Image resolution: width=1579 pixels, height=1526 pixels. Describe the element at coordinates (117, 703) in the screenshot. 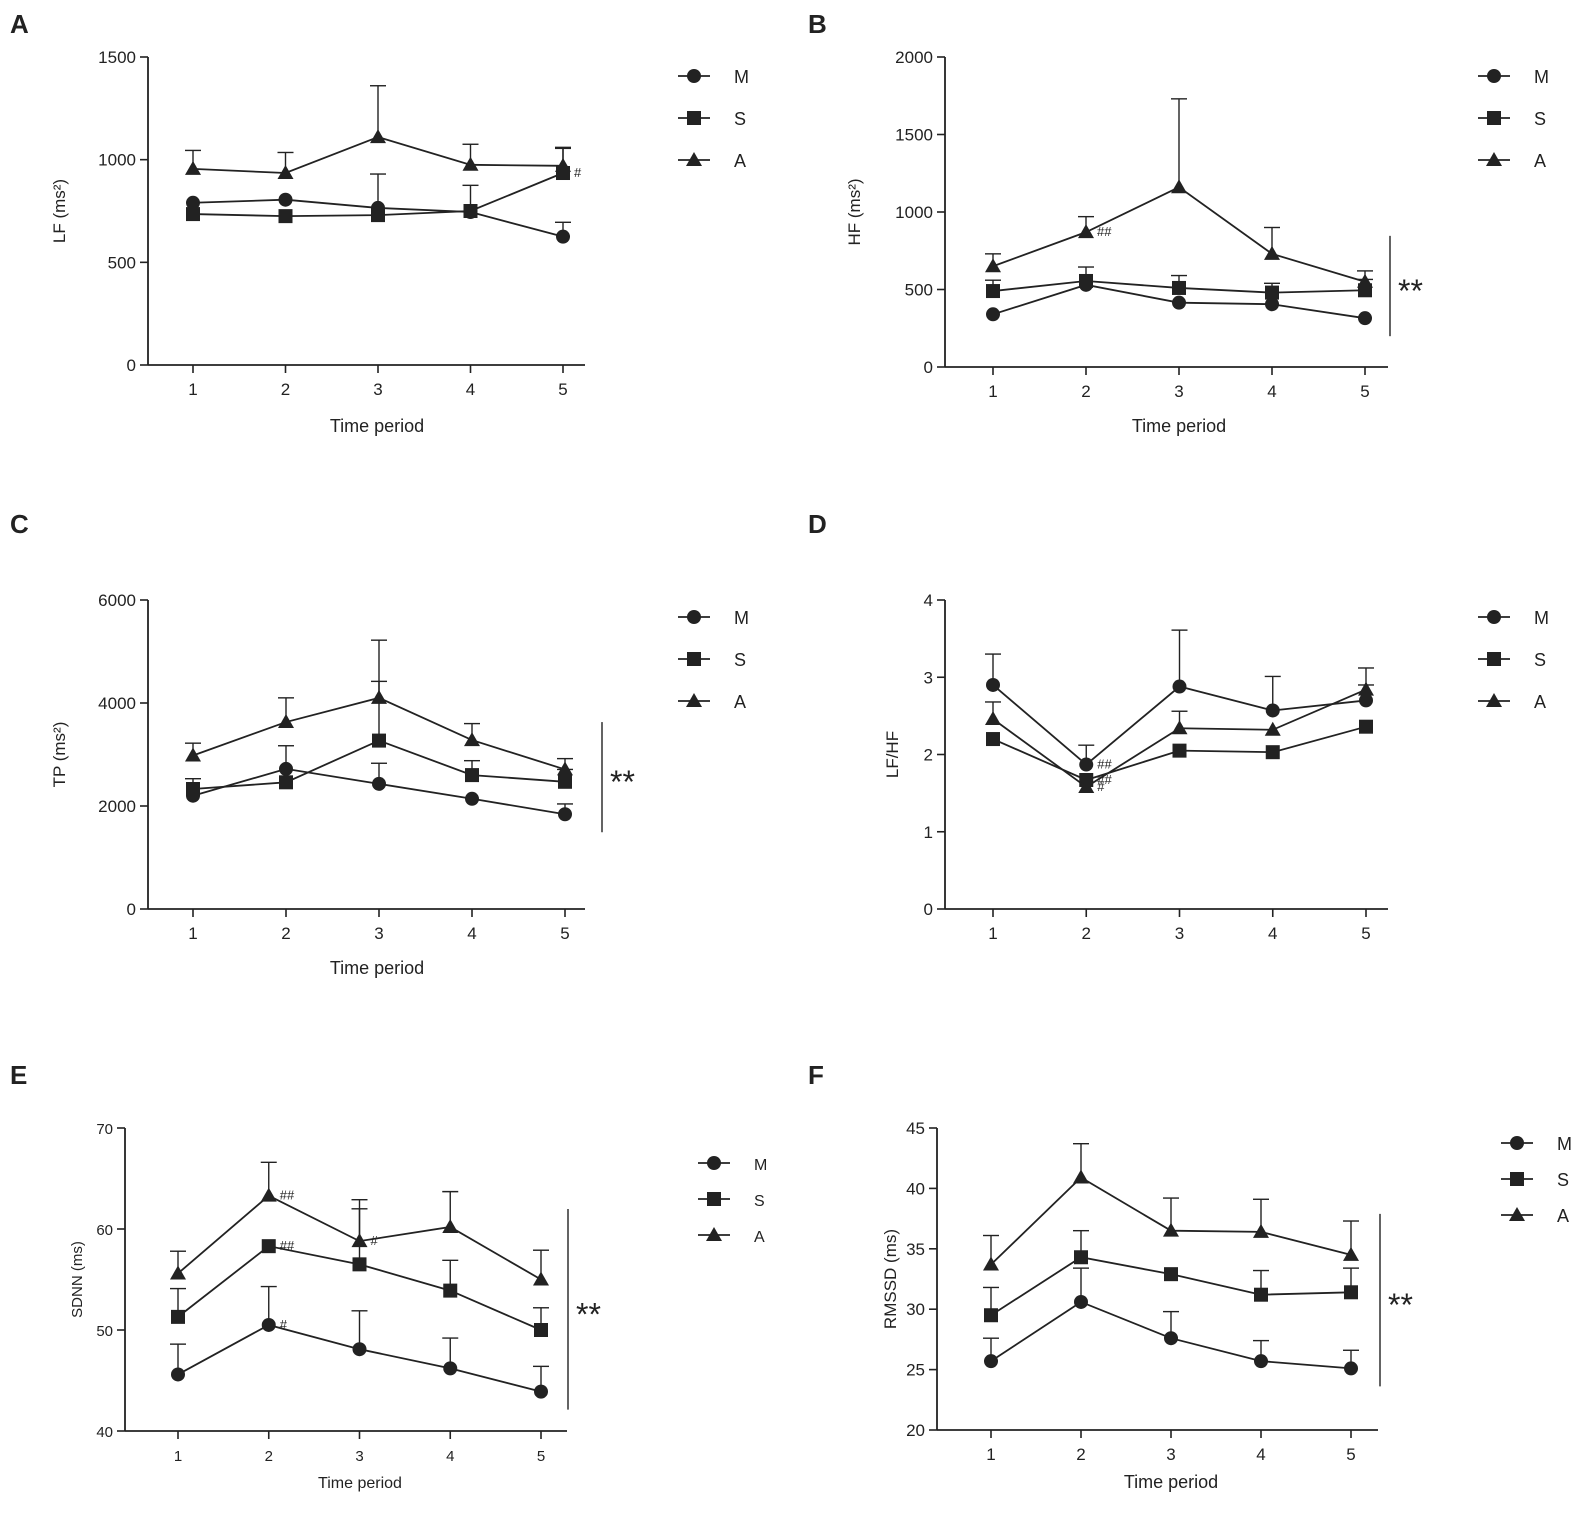

I see `y-tick-label: 4000` at that location.